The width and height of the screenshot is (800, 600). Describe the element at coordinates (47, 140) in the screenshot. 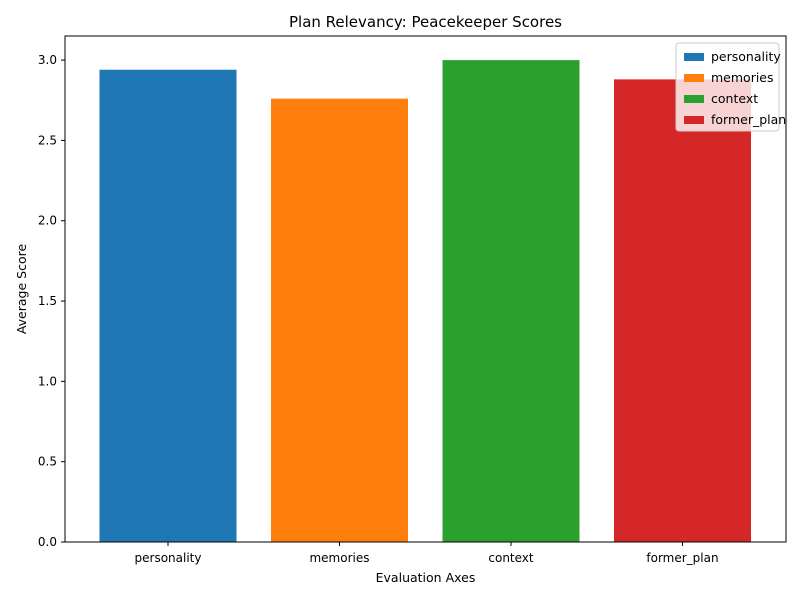

I see `y-tick-label: 2.5` at that location.